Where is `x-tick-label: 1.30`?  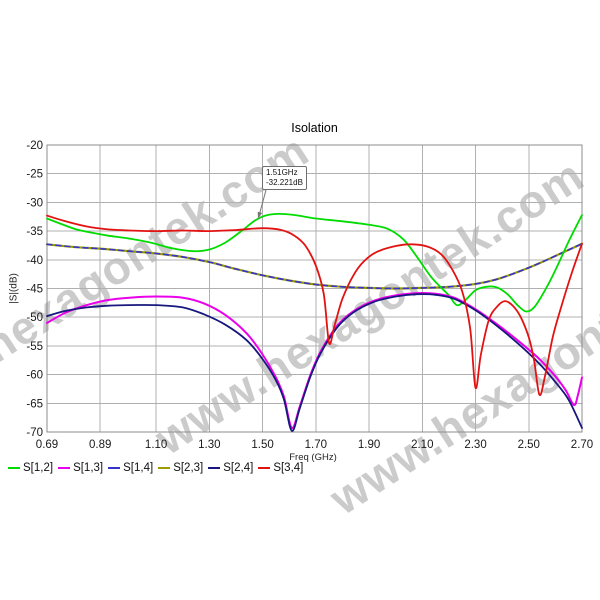
x-tick-label: 1.30 is located at coordinates (209, 445).